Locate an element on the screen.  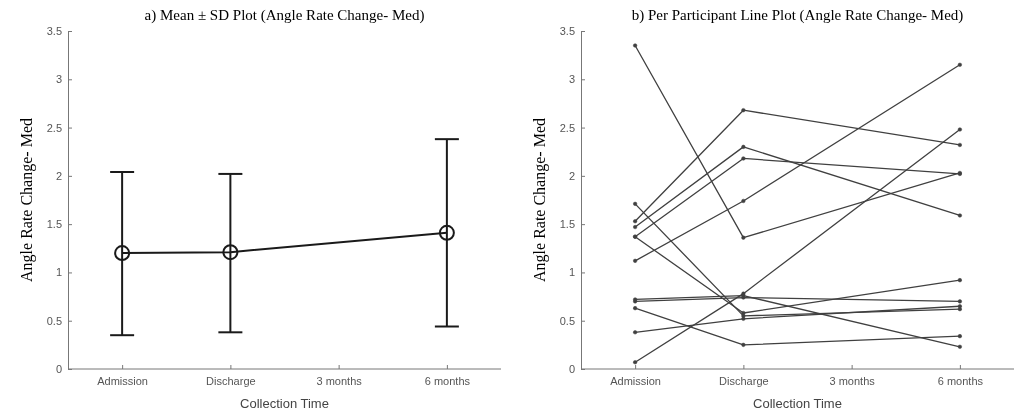
chart-title: a) Mean ± SD Plot (Angle Rate Change- Med) is located at coordinates (284, 15).